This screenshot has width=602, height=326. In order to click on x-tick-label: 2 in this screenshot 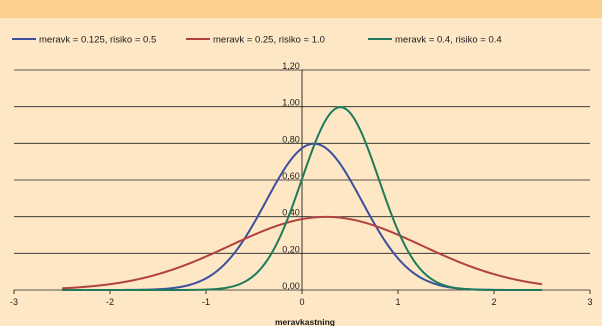, I will do `click(493, 302)`.